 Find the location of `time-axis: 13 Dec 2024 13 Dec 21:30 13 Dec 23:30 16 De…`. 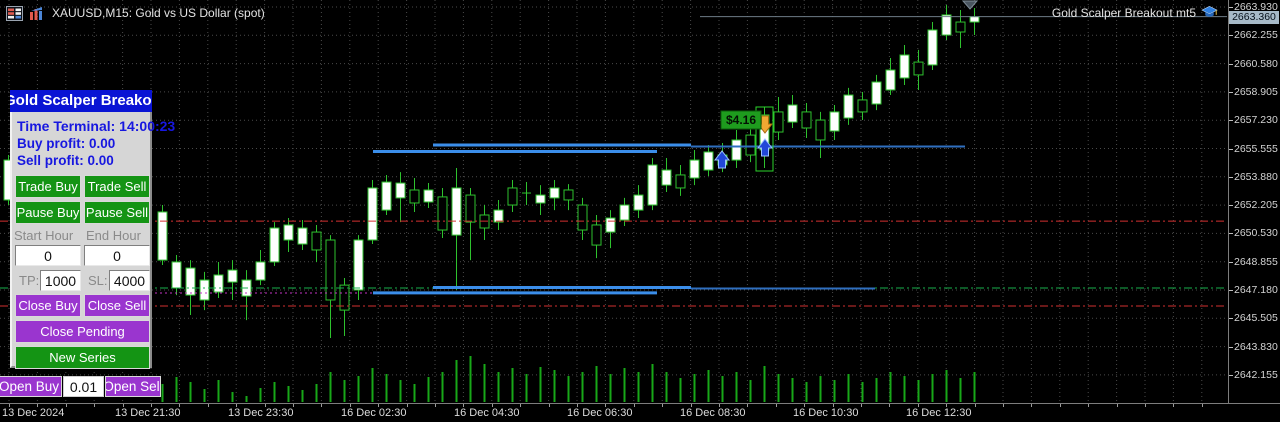

time-axis: 13 Dec 2024 13 Dec 21:30 13 Dec 23:30 16 De… is located at coordinates (640, 412).